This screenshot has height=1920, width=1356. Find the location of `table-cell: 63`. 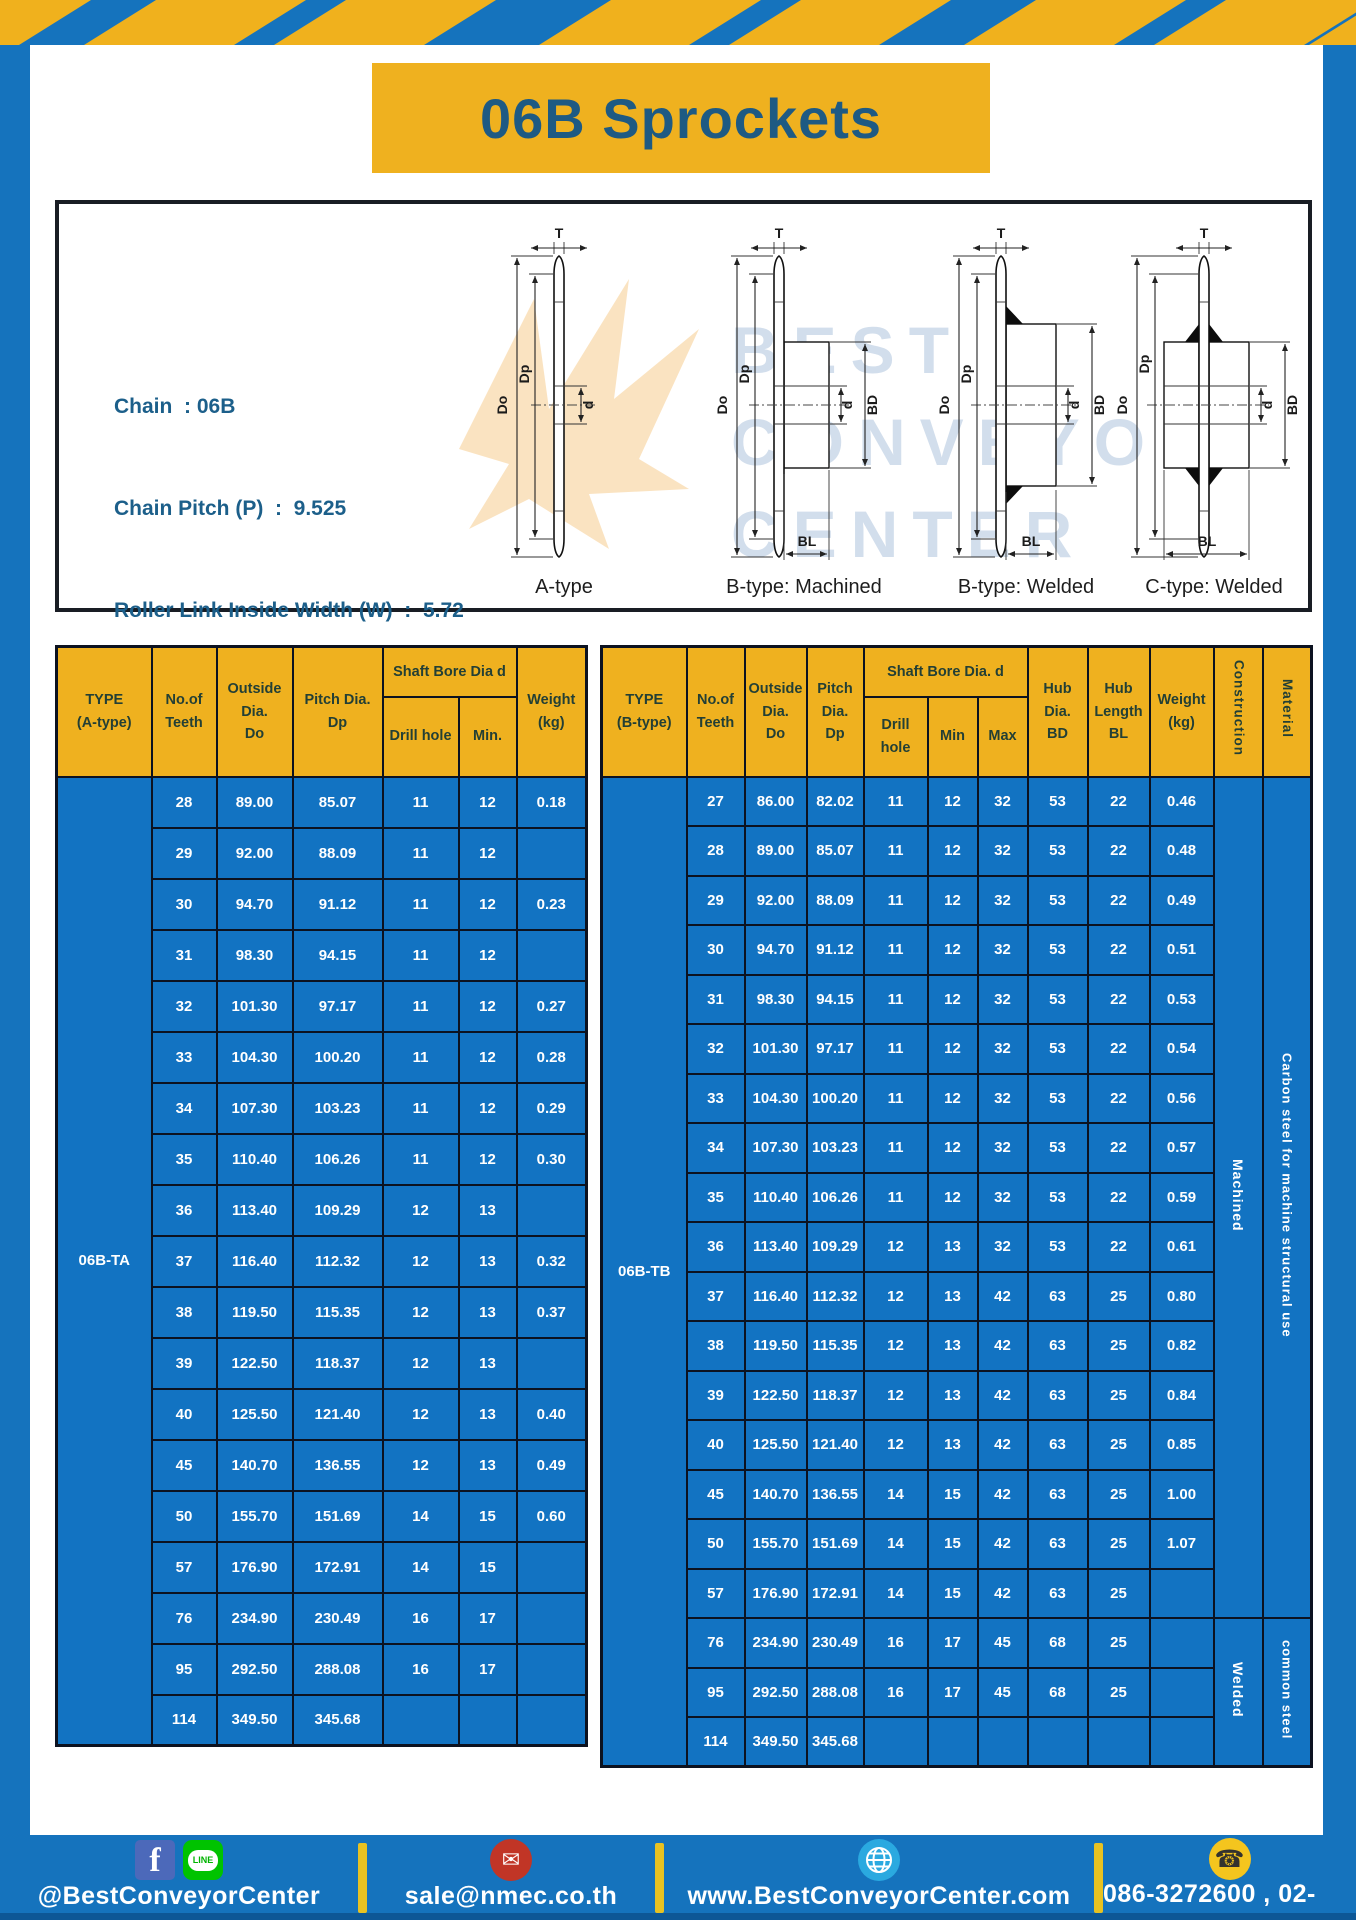

table-cell: 63 is located at coordinates (1057, 1593).